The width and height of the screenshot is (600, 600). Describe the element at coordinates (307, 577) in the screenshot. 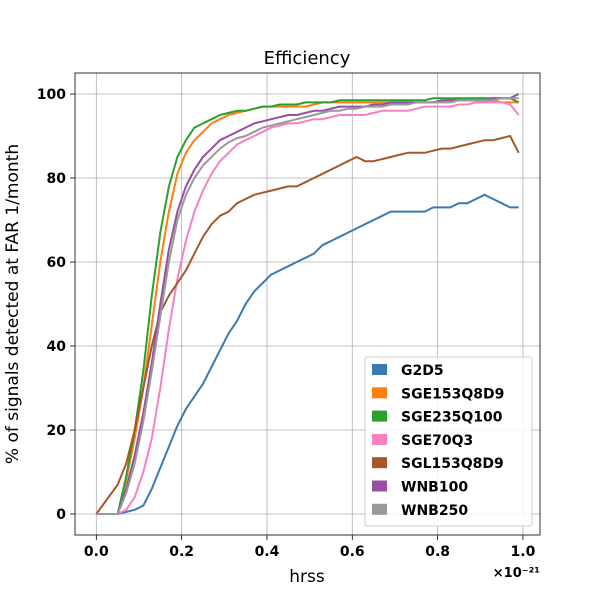

I see `x-axis-label: hrss` at that location.